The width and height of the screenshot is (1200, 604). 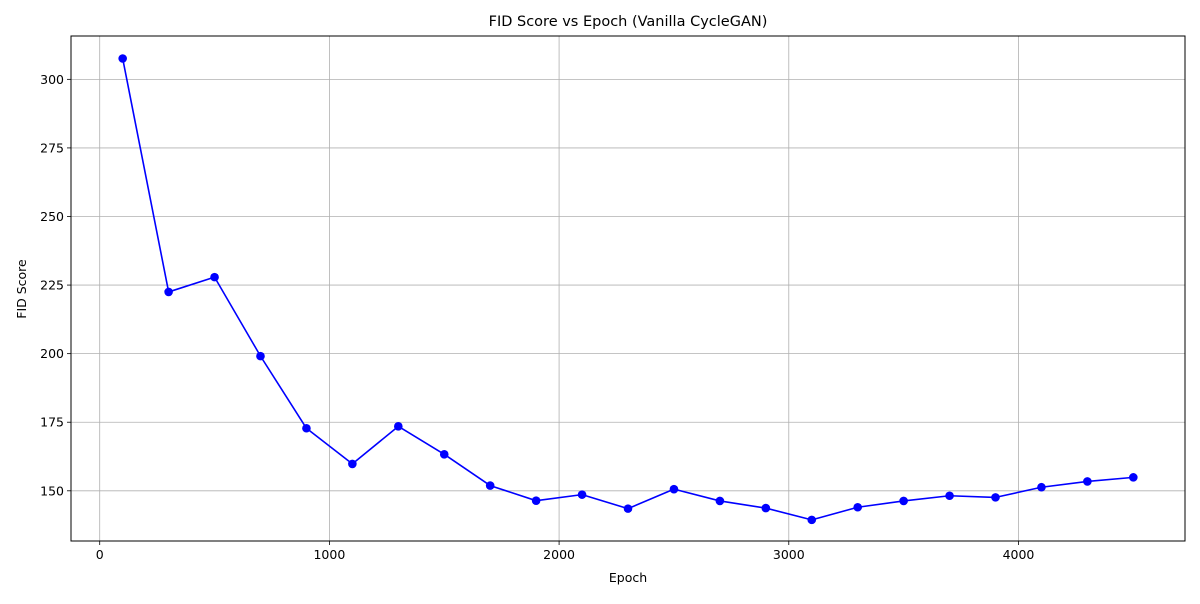 I want to click on x-tick-label: 1000, so click(x=329, y=554).